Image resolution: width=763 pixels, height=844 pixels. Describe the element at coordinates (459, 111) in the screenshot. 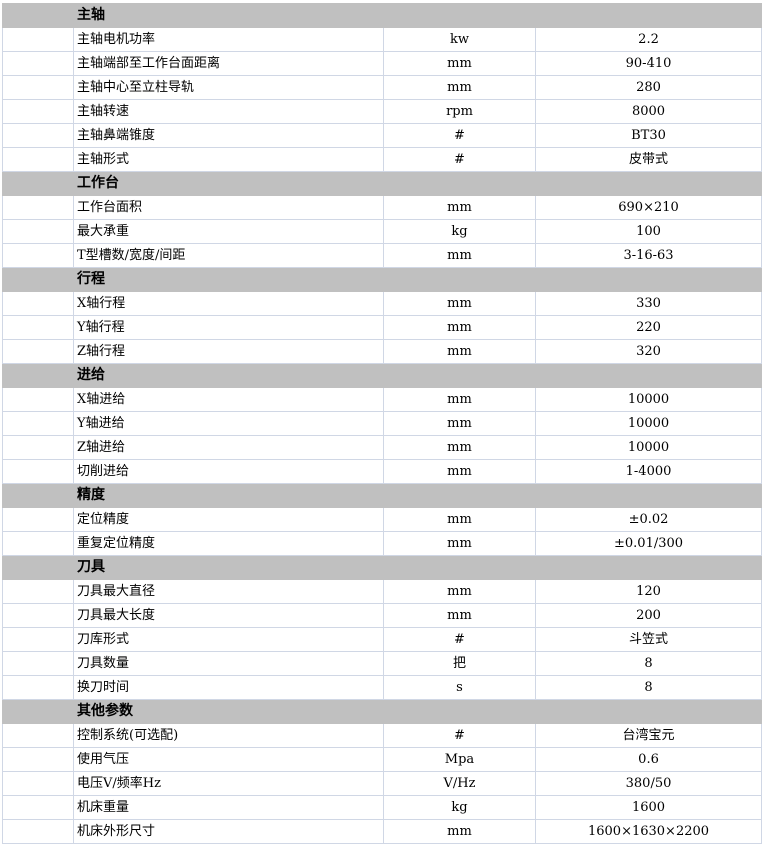

I see `param-unit: rpm` at that location.